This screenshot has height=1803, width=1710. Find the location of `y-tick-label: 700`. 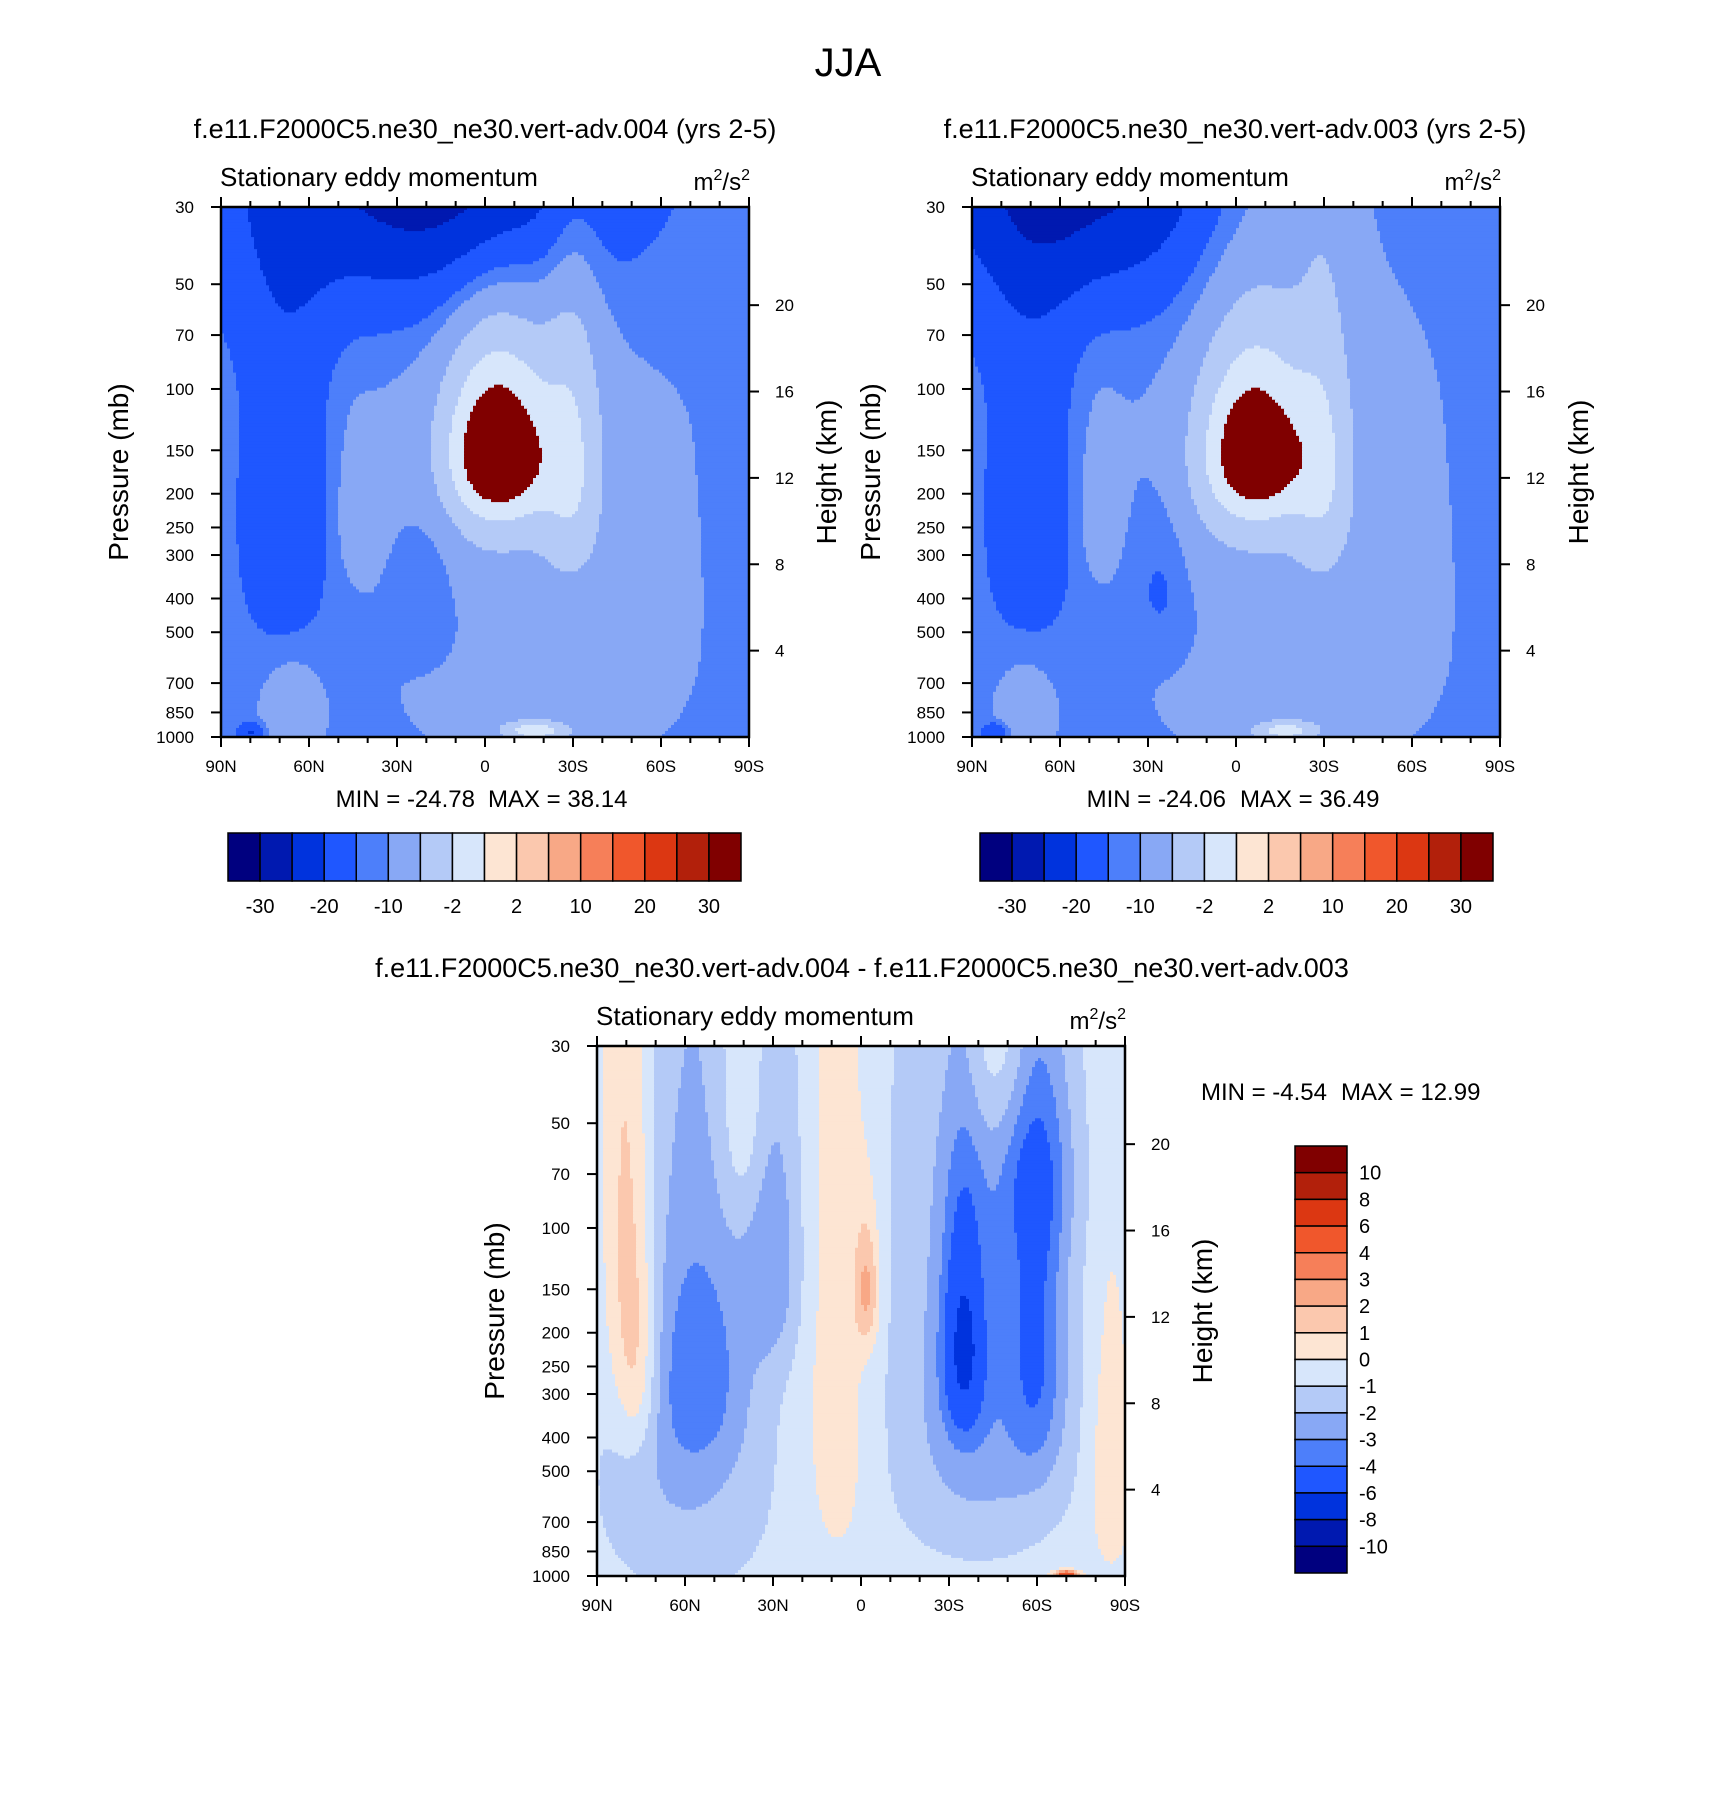

y-tick-label: 700 is located at coordinates (180, 683).